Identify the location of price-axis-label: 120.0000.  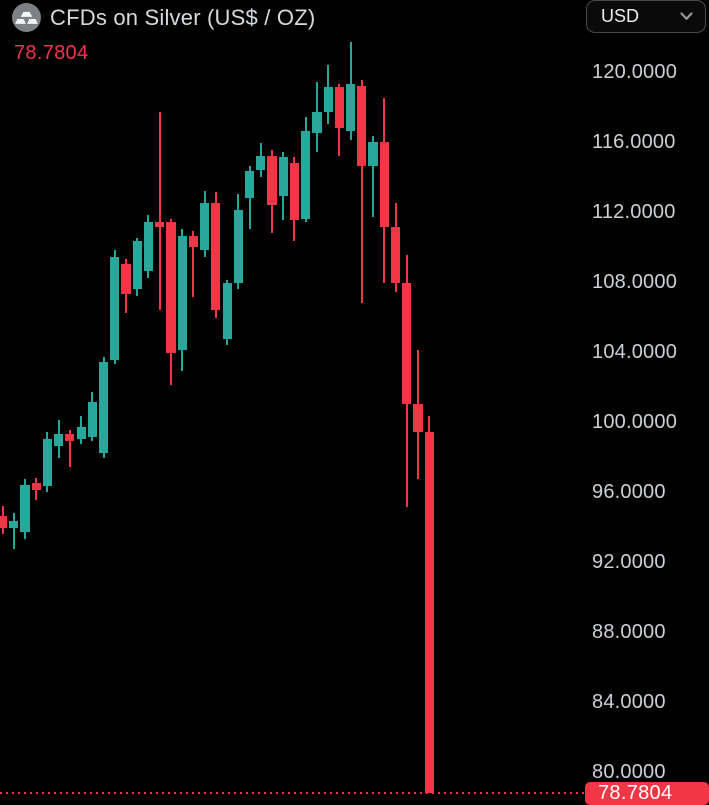
(635, 71).